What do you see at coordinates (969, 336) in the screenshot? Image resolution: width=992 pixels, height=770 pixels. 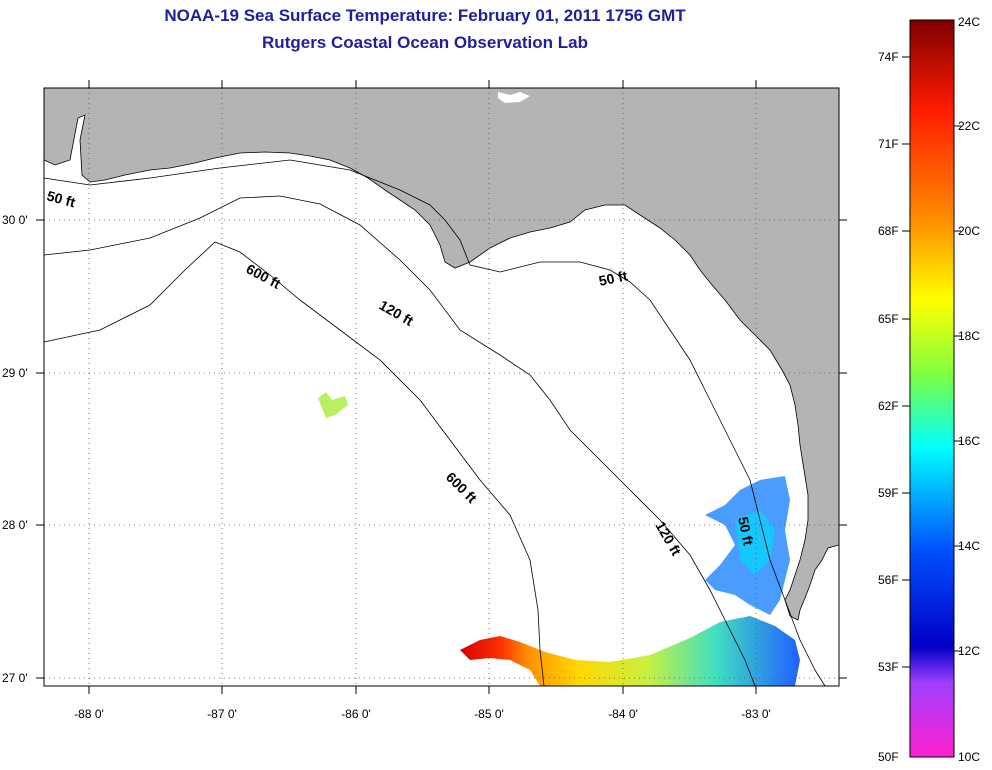 I see `colorbar-c-label: 18C` at bounding box center [969, 336].